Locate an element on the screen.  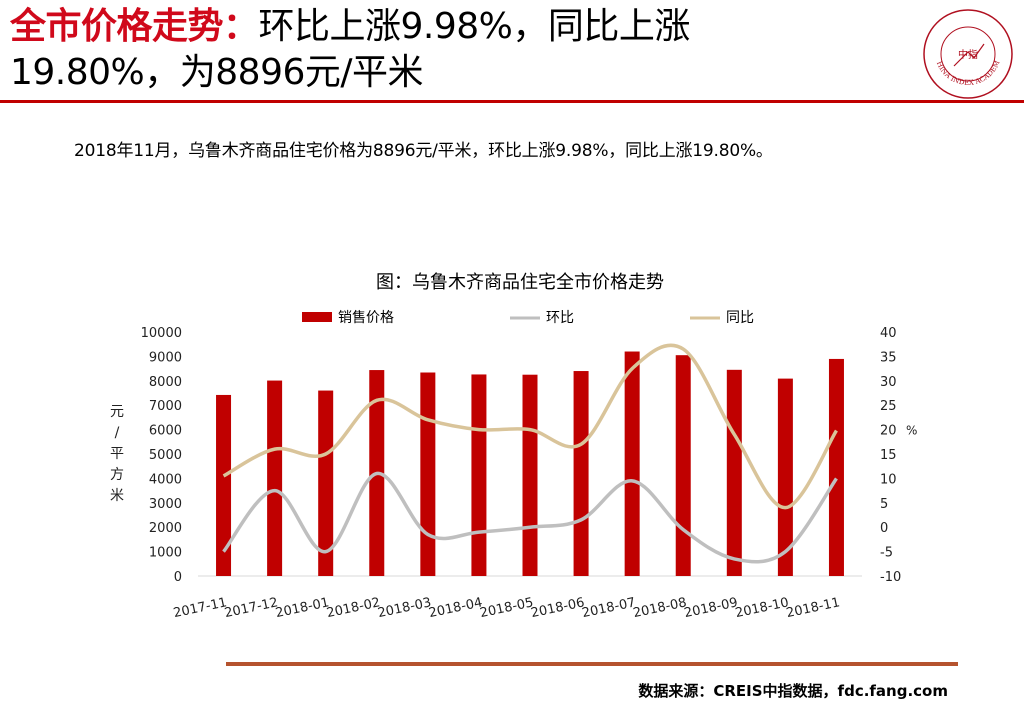
x-tick-label: 2018-02 is located at coordinates (353, 608).